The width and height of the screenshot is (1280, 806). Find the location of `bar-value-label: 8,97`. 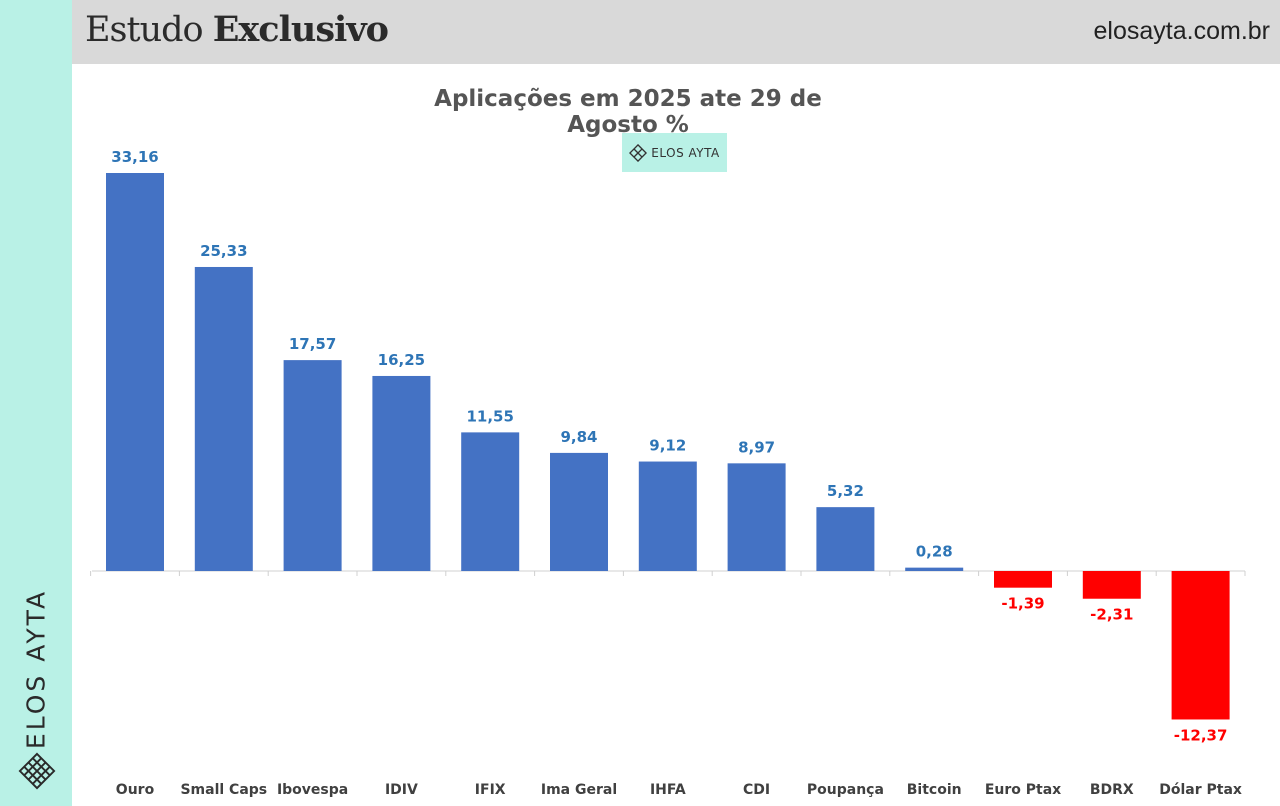

bar-value-label: 8,97 is located at coordinates (756, 447).